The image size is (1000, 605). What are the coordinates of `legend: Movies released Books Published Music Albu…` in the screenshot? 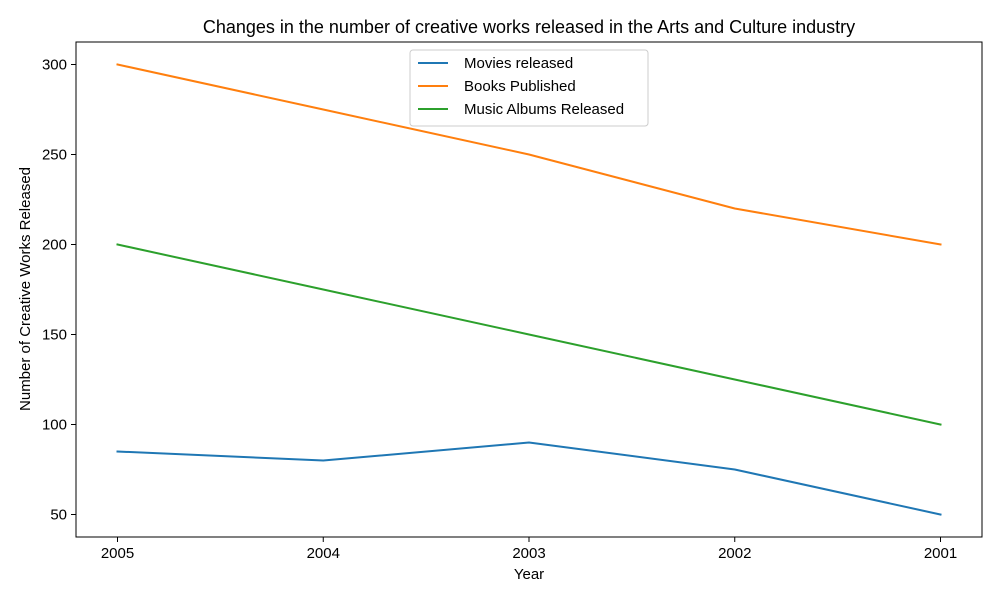 It's located at (529, 88).